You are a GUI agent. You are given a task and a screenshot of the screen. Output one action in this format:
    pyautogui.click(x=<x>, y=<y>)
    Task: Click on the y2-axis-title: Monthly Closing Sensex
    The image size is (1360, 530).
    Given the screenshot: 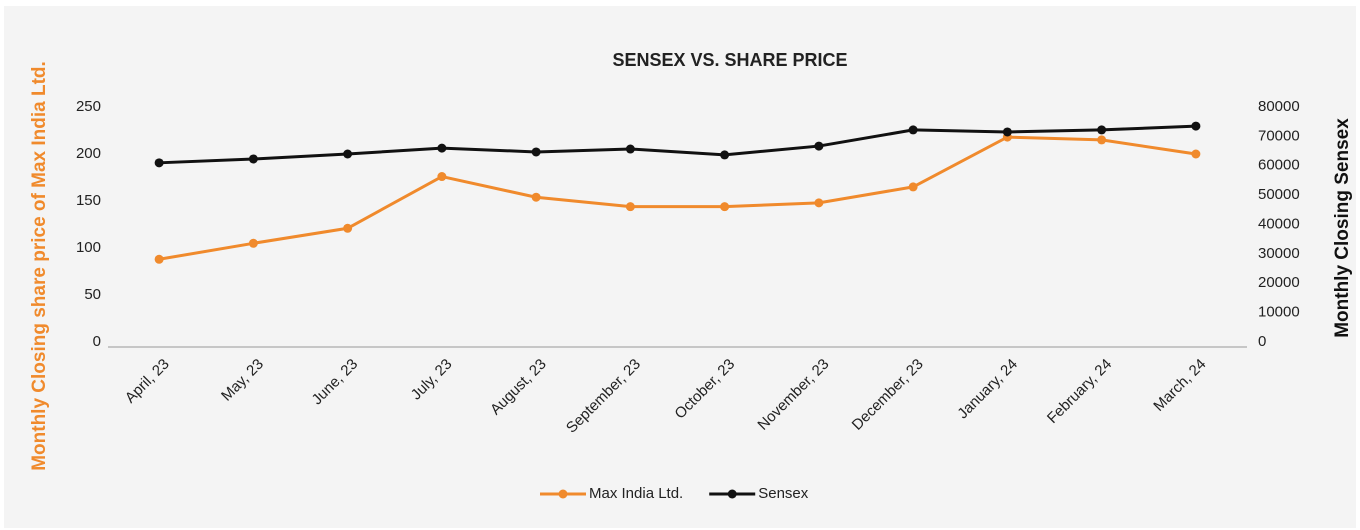 What is the action you would take?
    pyautogui.click(x=1342, y=228)
    